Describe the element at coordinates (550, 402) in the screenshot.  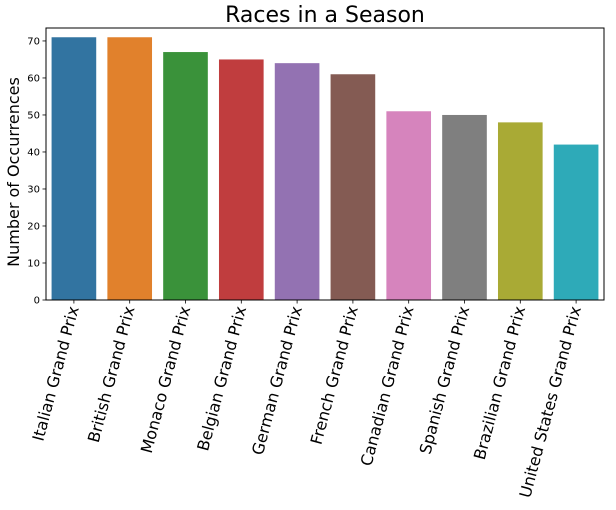
I see `x-tick-label: United States Grand Prix` at that location.